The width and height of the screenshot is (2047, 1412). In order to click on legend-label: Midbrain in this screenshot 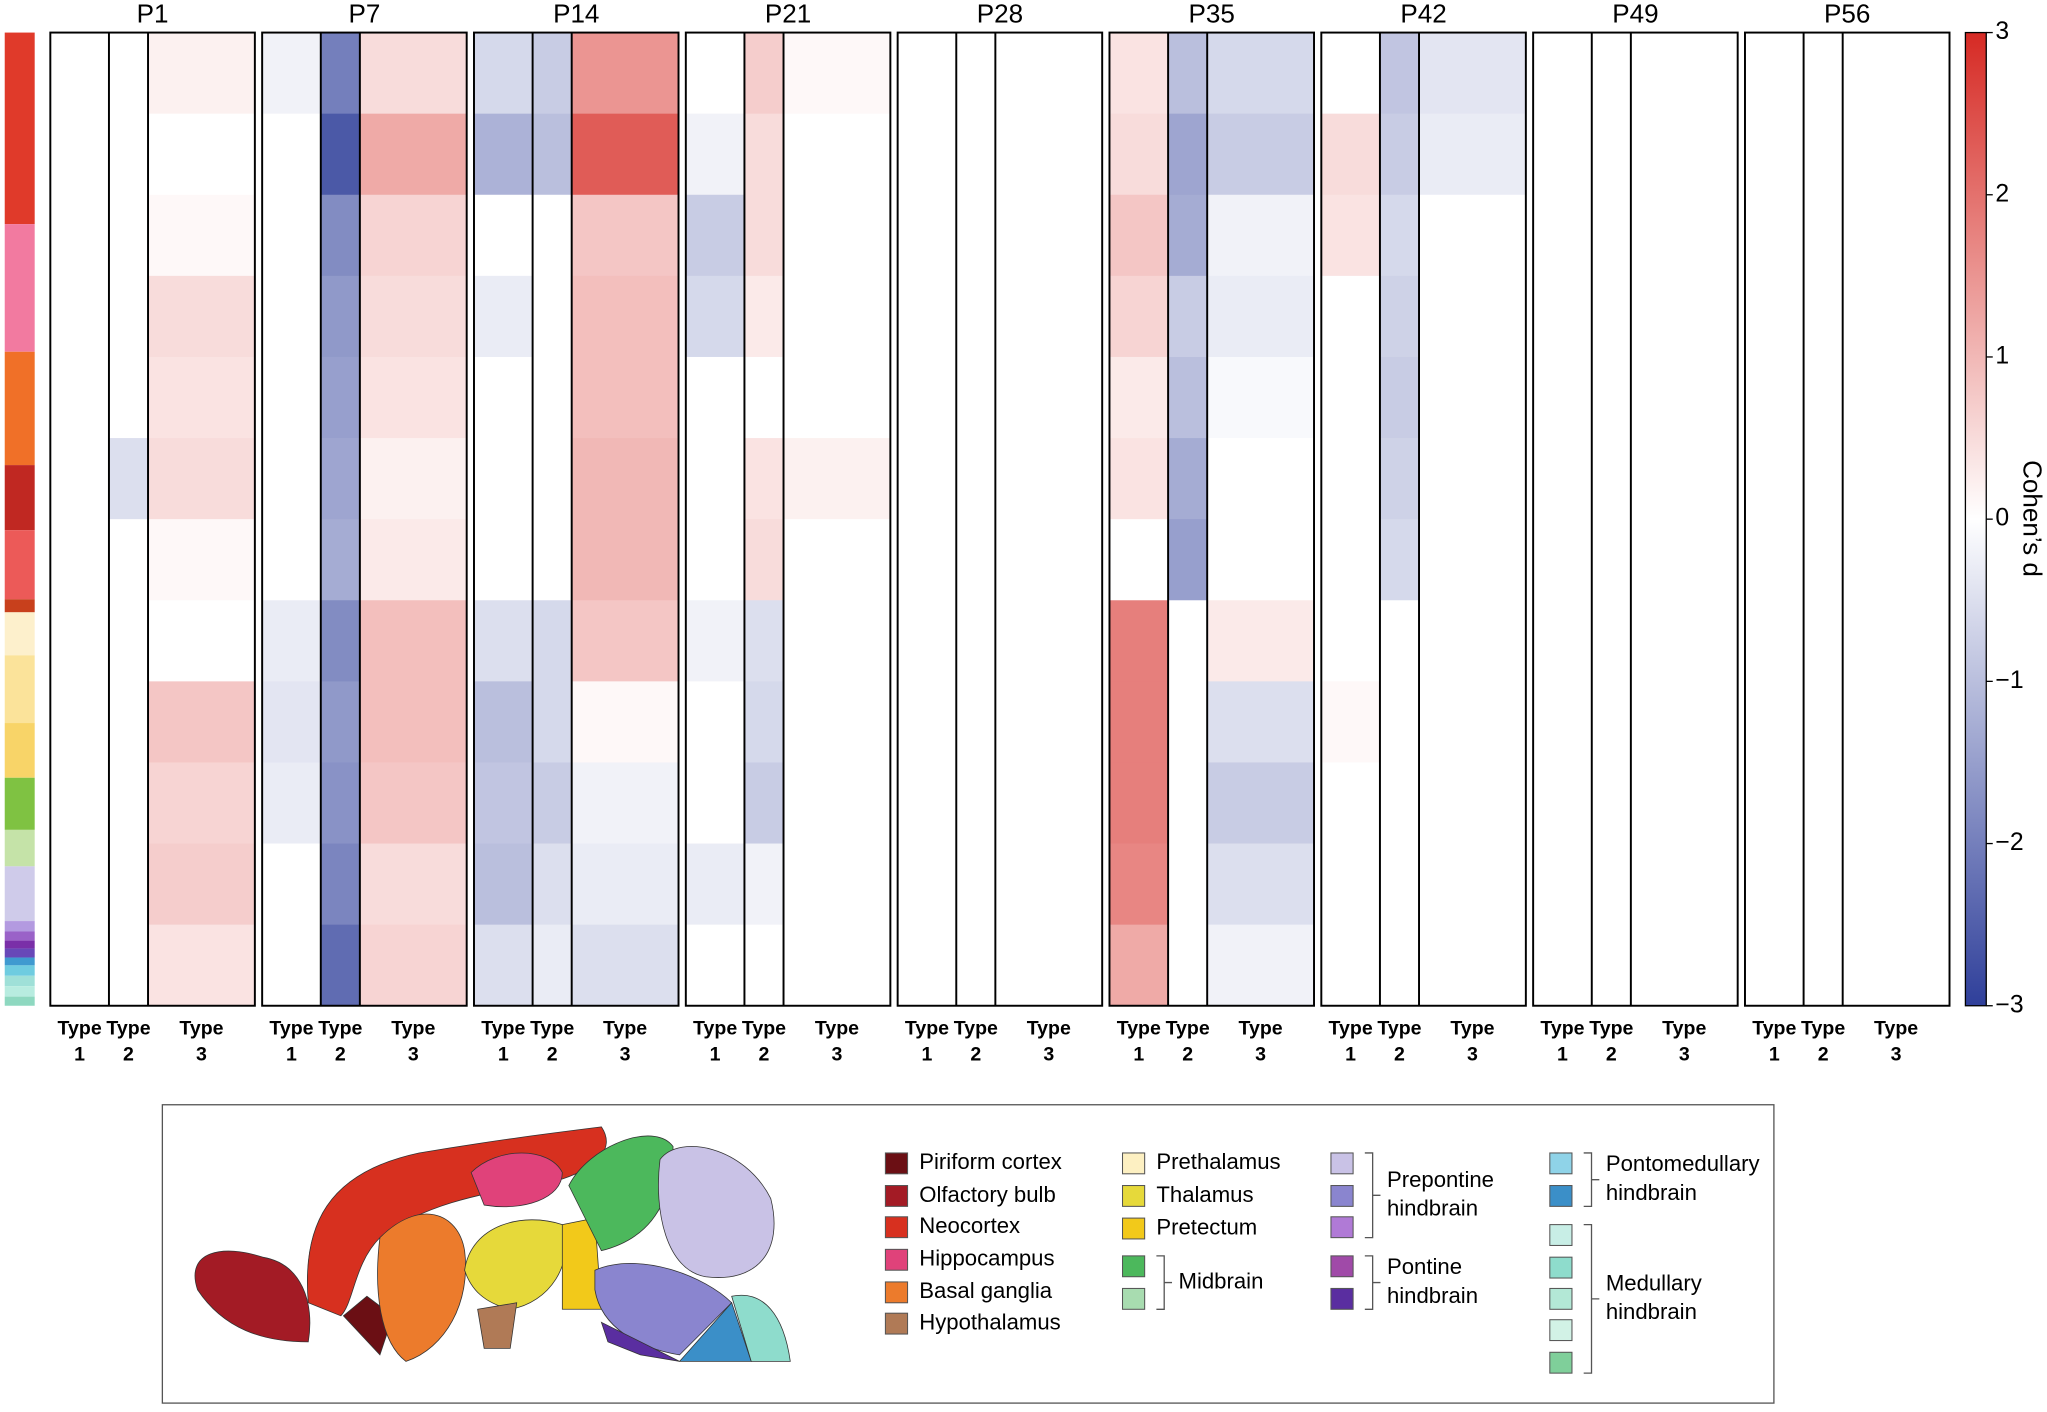, I will do `click(1221, 1280)`.